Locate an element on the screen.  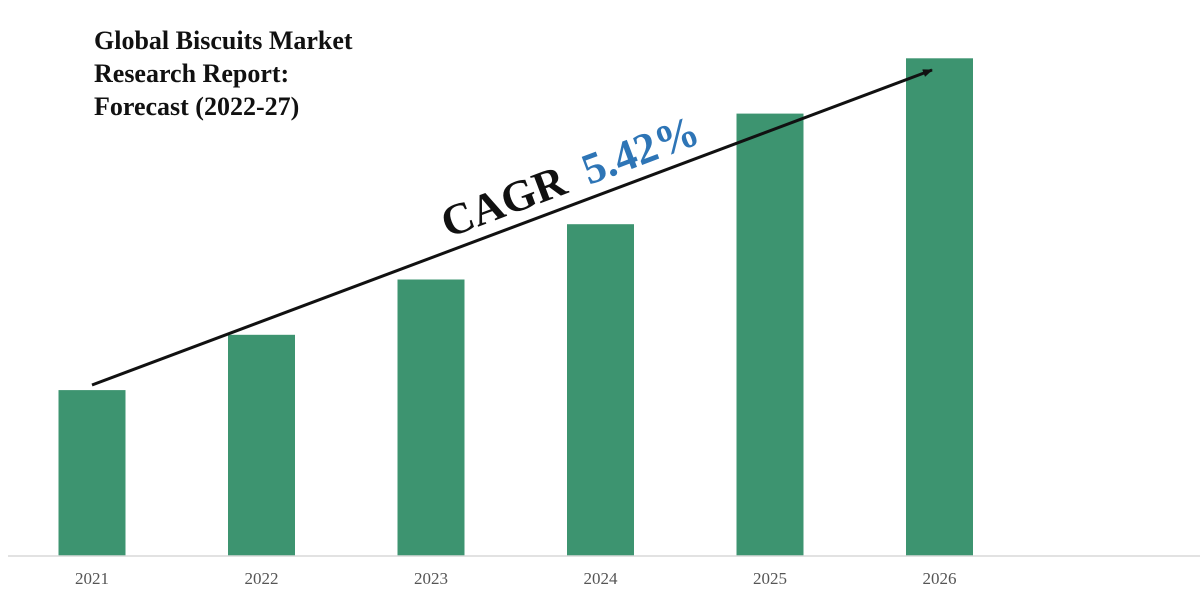
bar-2022 is located at coordinates (261, 445).